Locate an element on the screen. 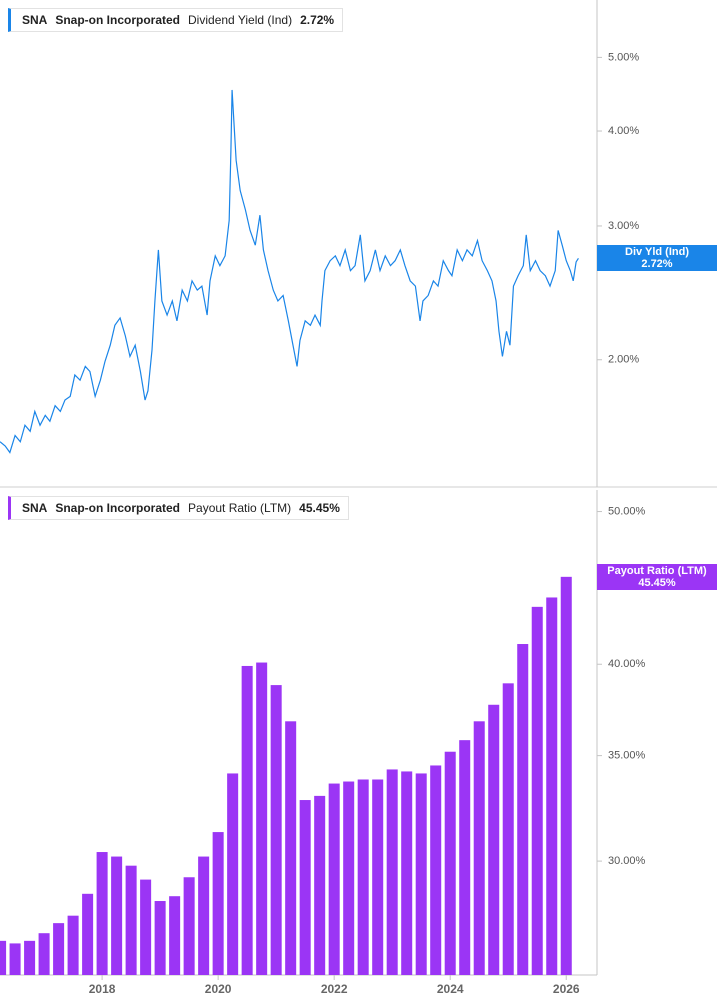 The height and width of the screenshot is (1005, 717). y-tick-label: 50.00% is located at coordinates (627, 511).